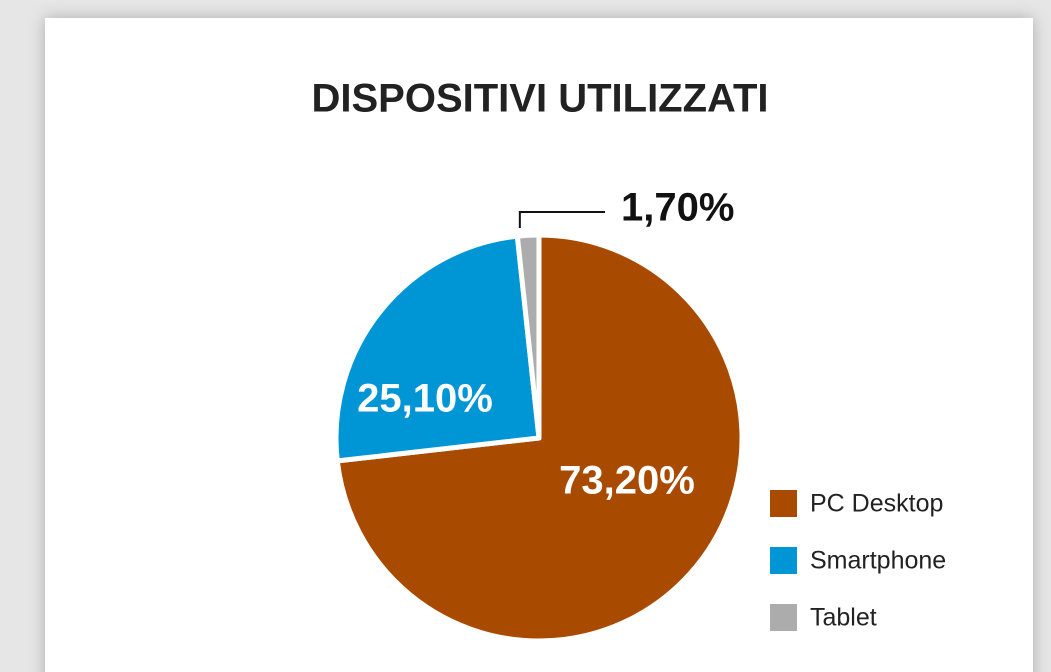 This screenshot has width=1051, height=672. I want to click on chart-title: DISPOSITIVI UTILIZZATI, so click(539, 99).